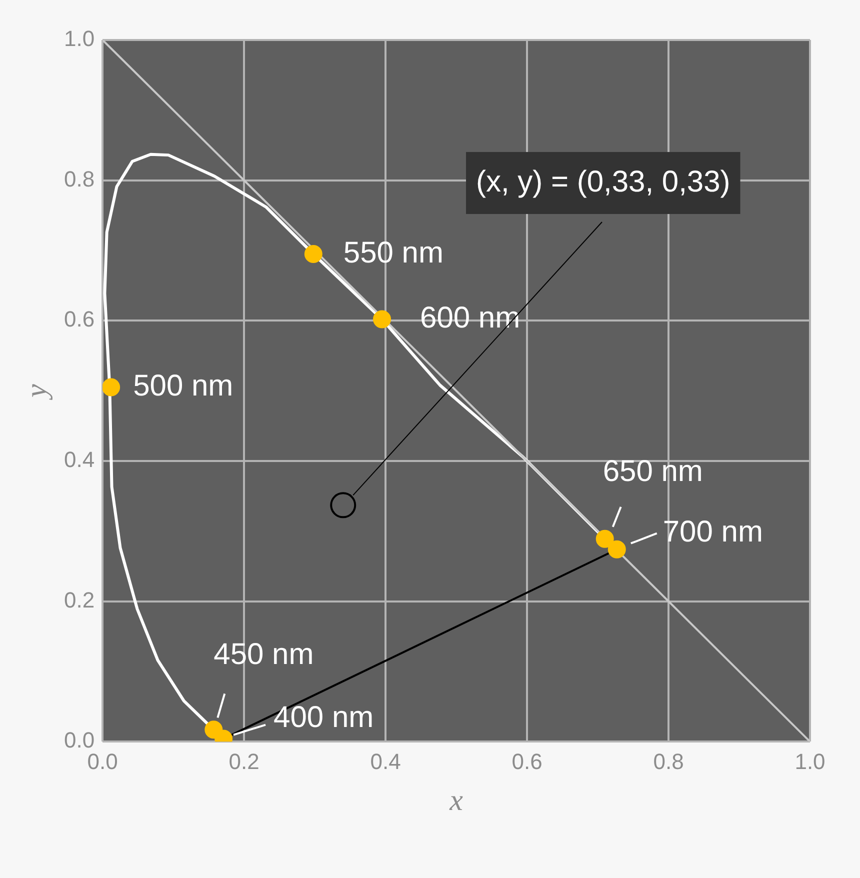  What do you see at coordinates (470, 318) in the screenshot?
I see `annotation: 600 nm` at bounding box center [470, 318].